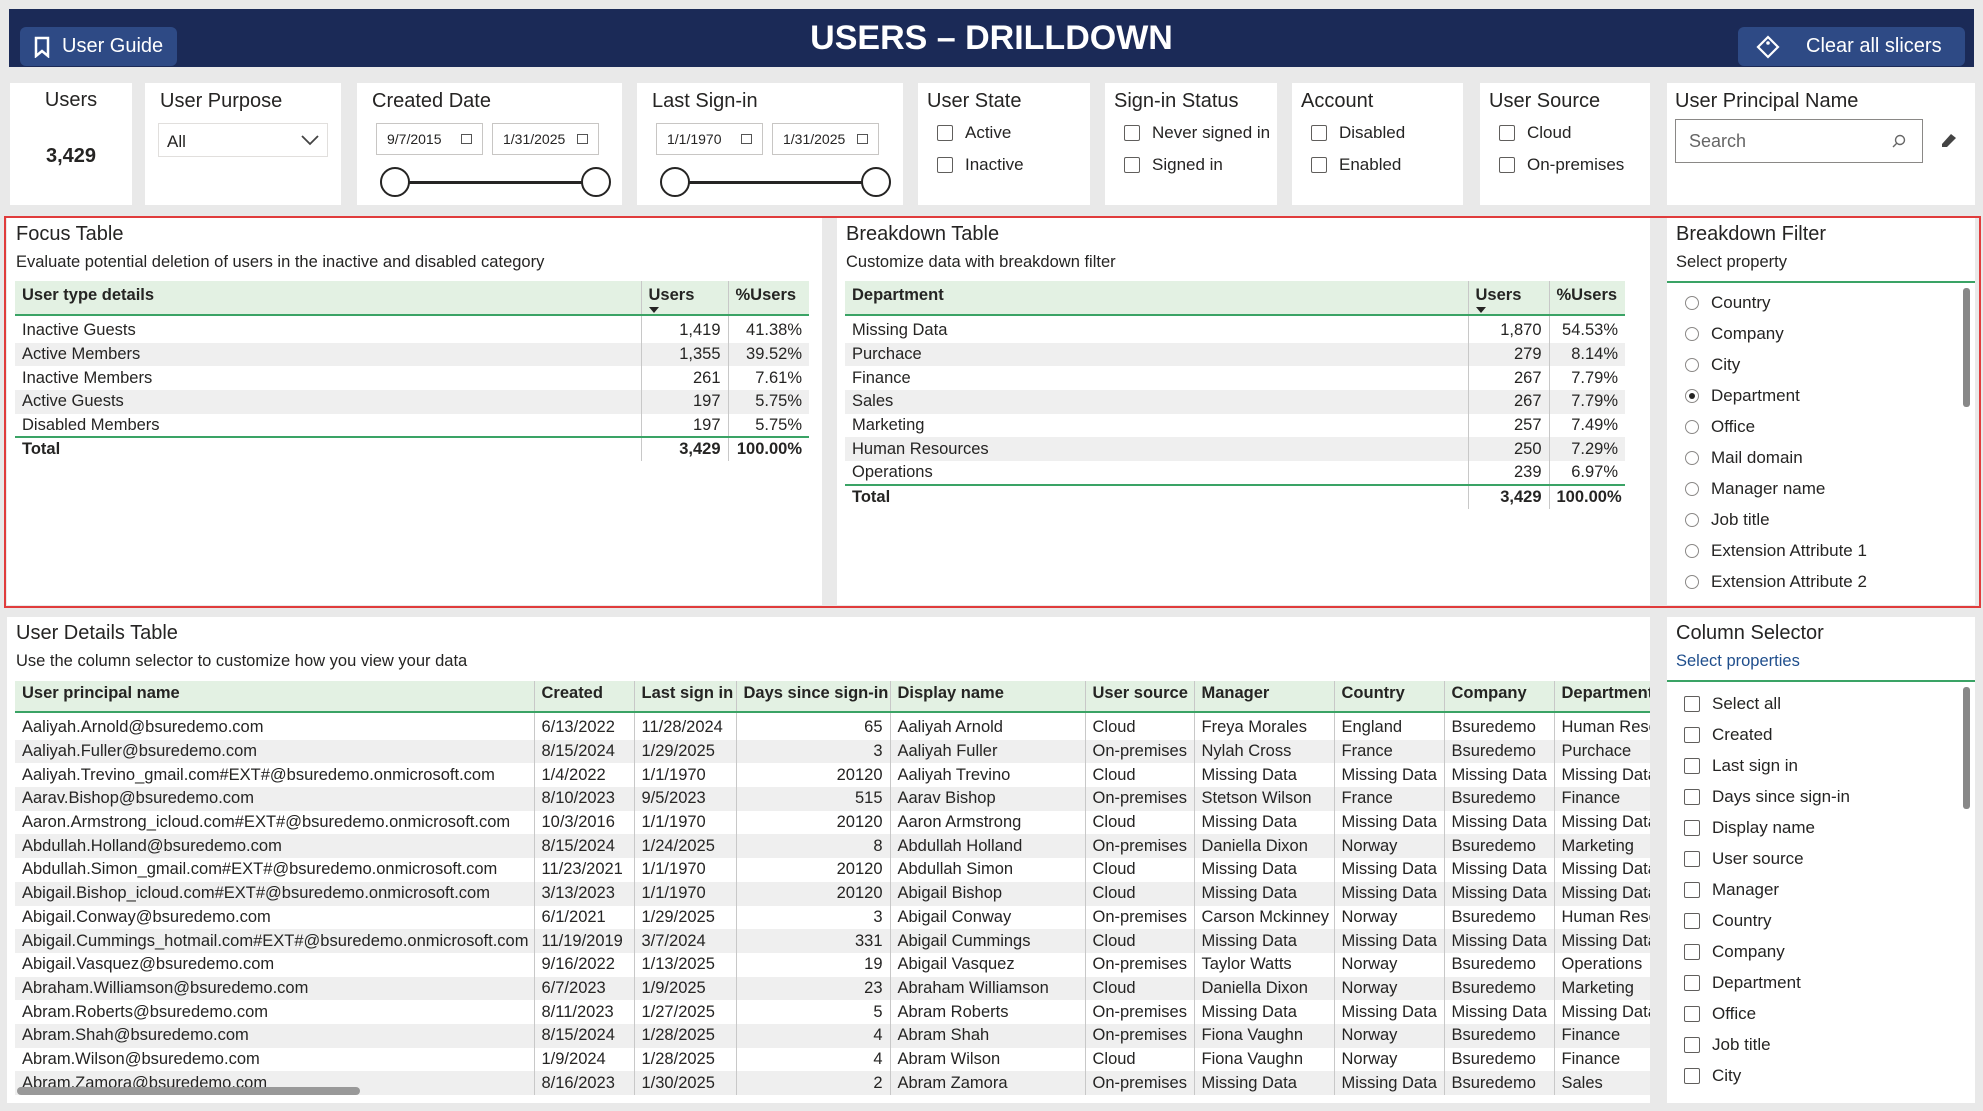  What do you see at coordinates (412, 331) in the screenshot?
I see `table-row: Inactive Guests 1,419 41.38%` at bounding box center [412, 331].